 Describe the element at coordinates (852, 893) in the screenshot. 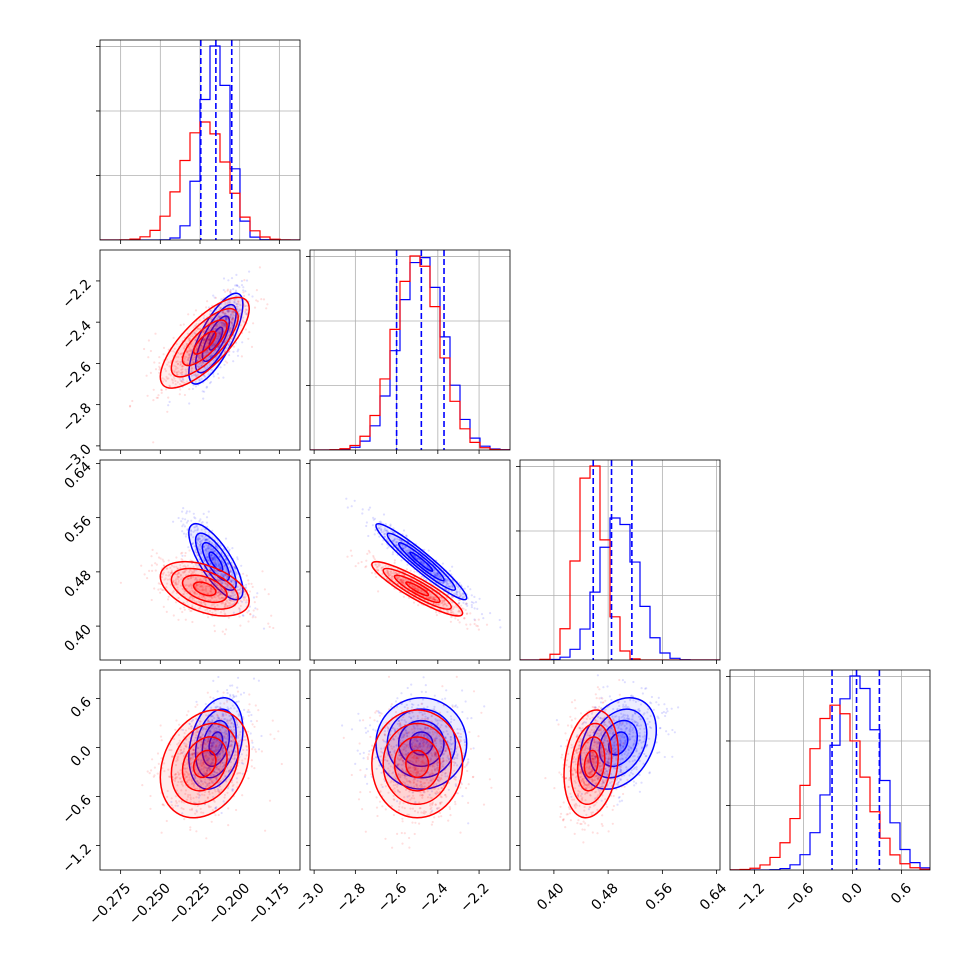

I see `x-tick-label: 0.0` at that location.